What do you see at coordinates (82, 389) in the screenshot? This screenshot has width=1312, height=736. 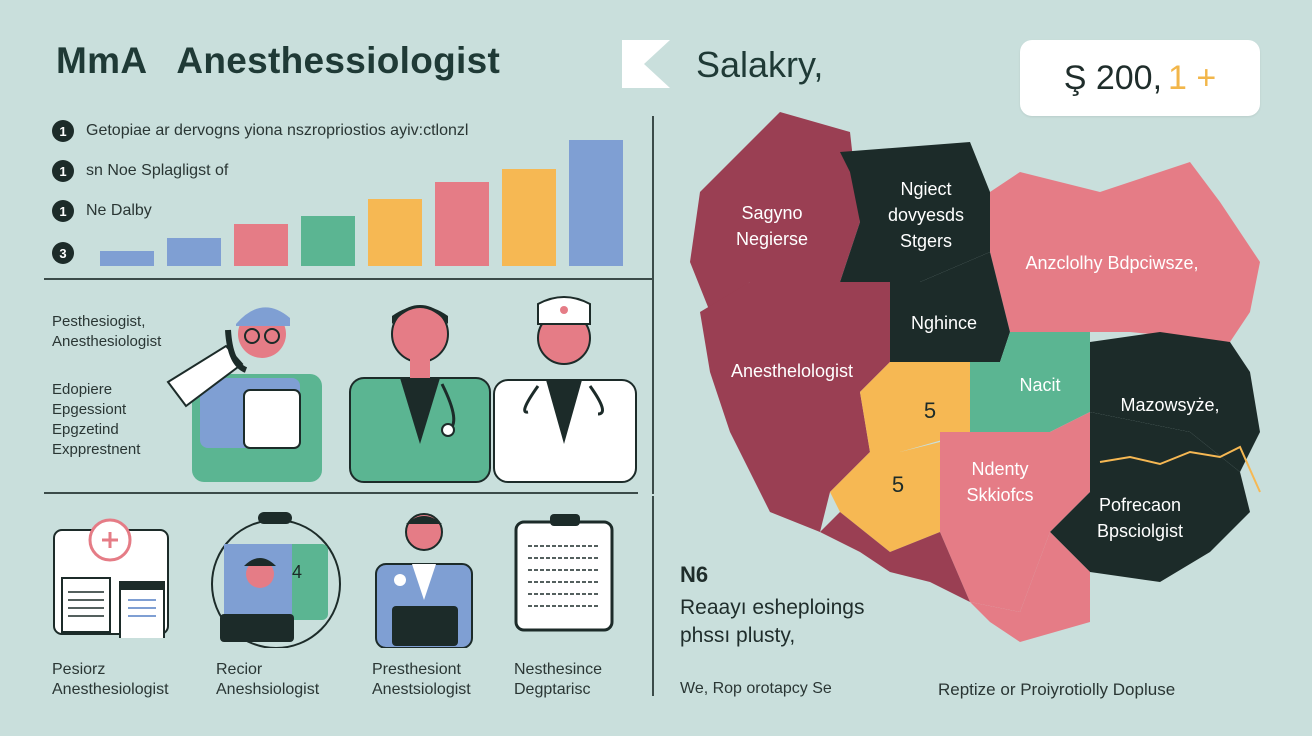 I see `caption-line: Edopiere` at bounding box center [82, 389].